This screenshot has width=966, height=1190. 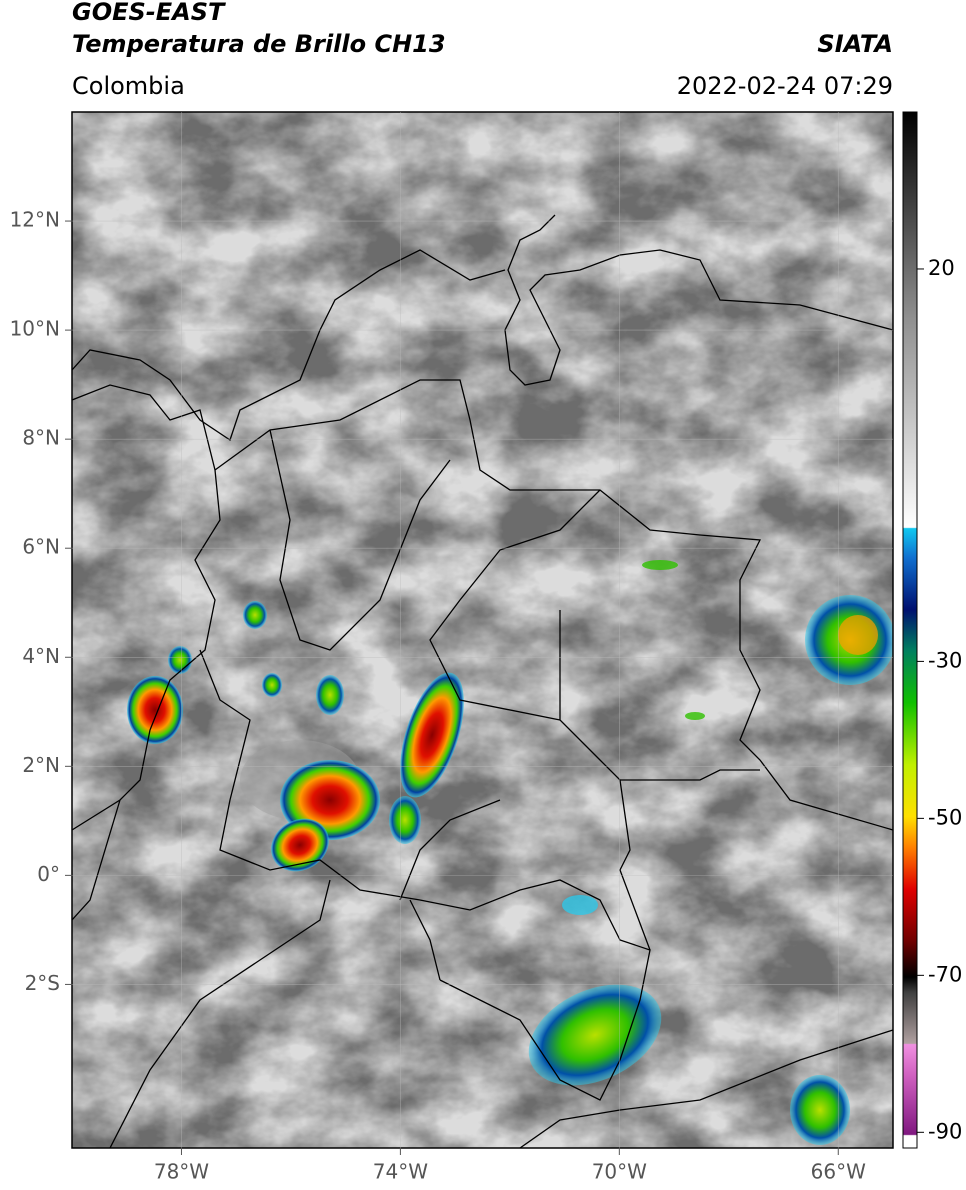 What do you see at coordinates (838, 1172) in the screenshot?
I see `x-tick-label: 66°W` at bounding box center [838, 1172].